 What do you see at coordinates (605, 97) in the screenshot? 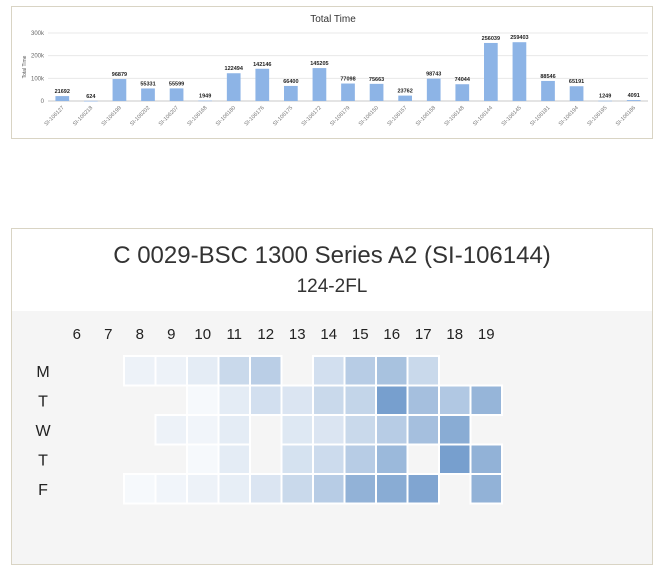
I see `bar-value-label: 1249` at bounding box center [605, 97].